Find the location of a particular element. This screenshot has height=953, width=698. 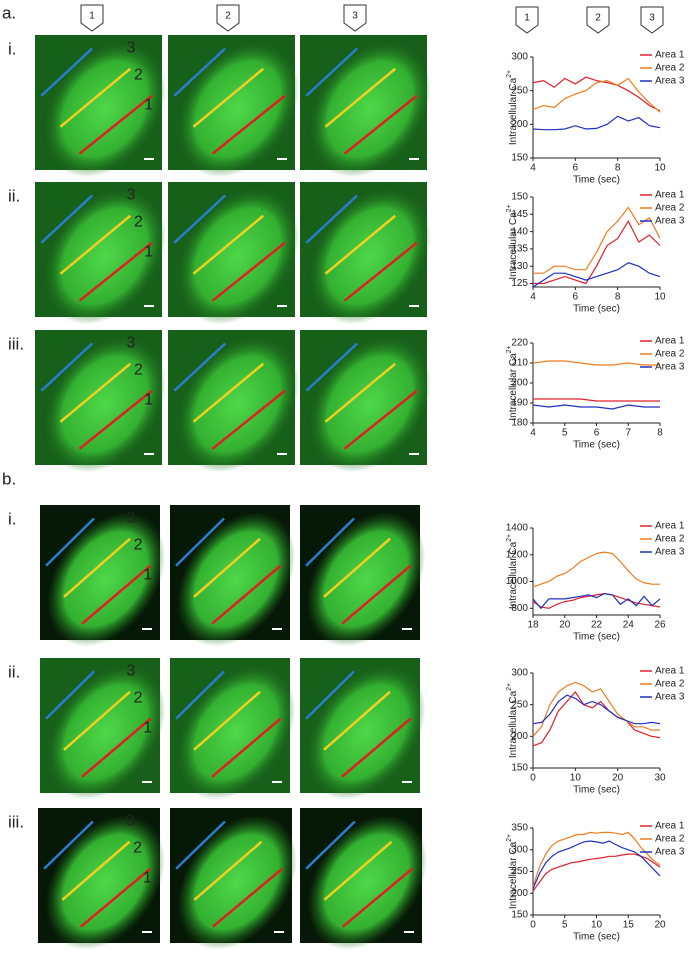

y-tick-label: 190 is located at coordinates (519, 403).